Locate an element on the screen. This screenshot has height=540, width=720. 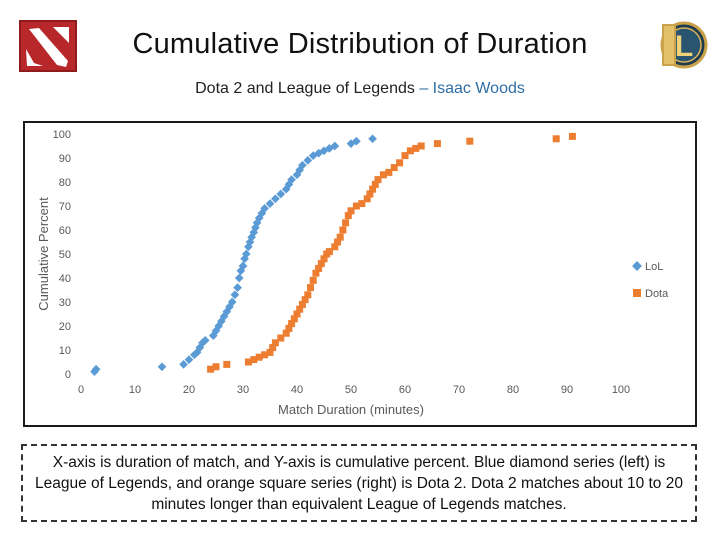
y-axis-title: Cumulative Percent is located at coordinates (43, 254).